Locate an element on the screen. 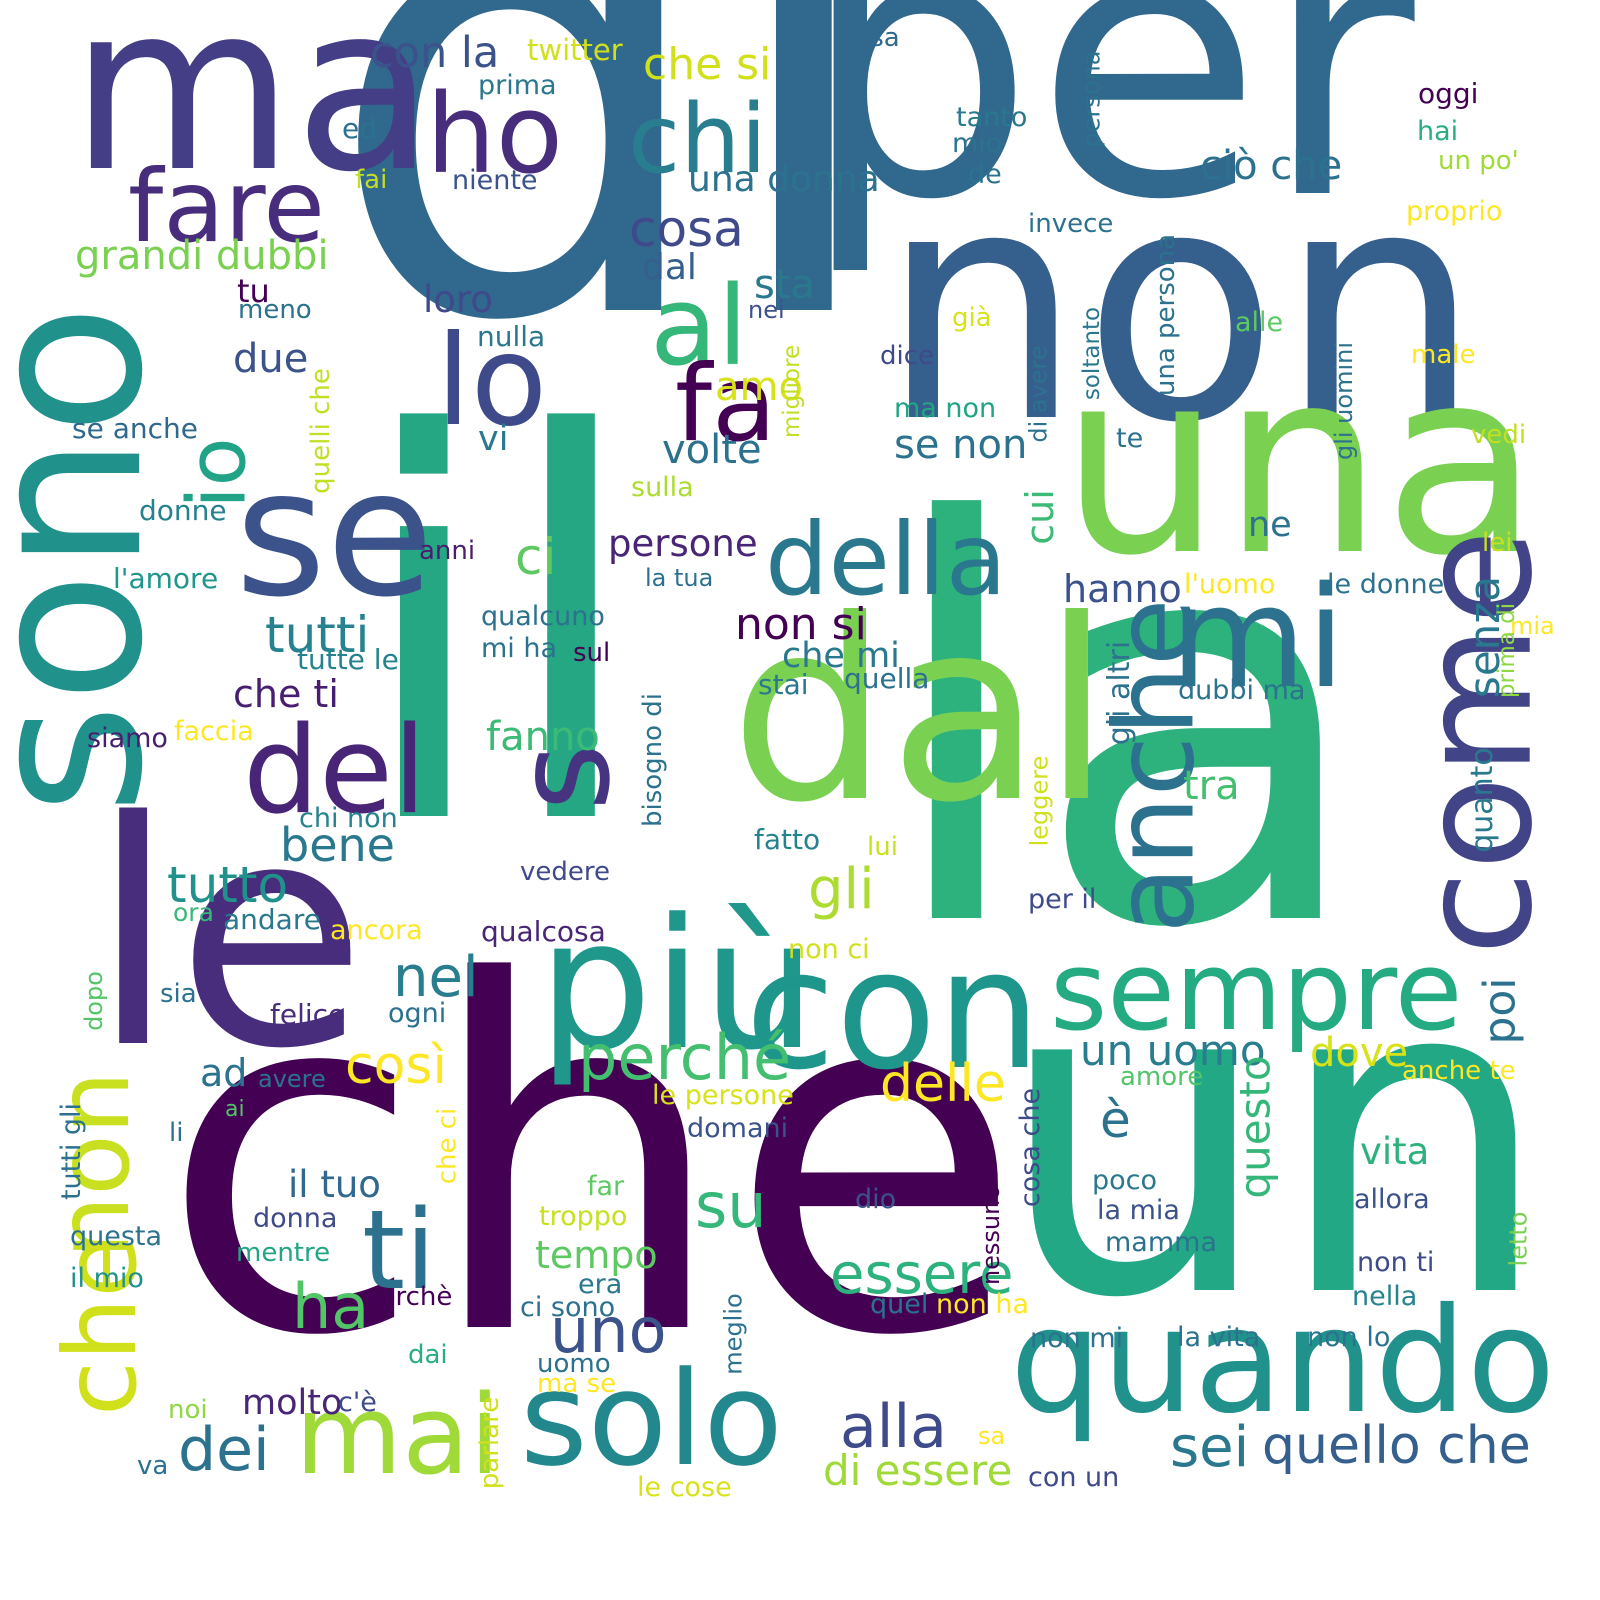 The height and width of the screenshot is (1600, 1600). cloud-word: dopo is located at coordinates (93, 1001).